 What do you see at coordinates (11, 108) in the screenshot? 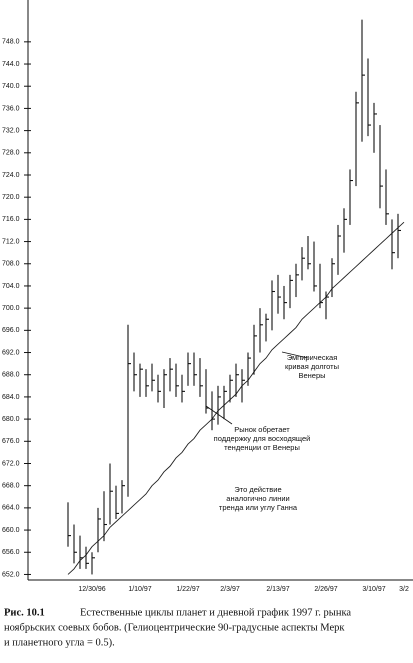
I see `y-tick-label: 736.0` at bounding box center [11, 108].